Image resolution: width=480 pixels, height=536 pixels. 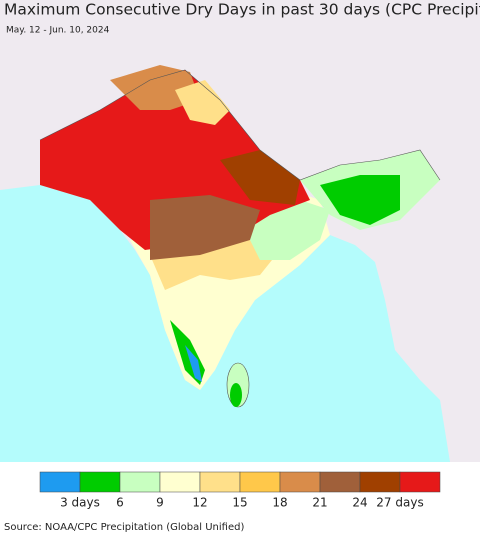 What do you see at coordinates (239, 503) in the screenshot?
I see `legend-label: 15` at bounding box center [239, 503].